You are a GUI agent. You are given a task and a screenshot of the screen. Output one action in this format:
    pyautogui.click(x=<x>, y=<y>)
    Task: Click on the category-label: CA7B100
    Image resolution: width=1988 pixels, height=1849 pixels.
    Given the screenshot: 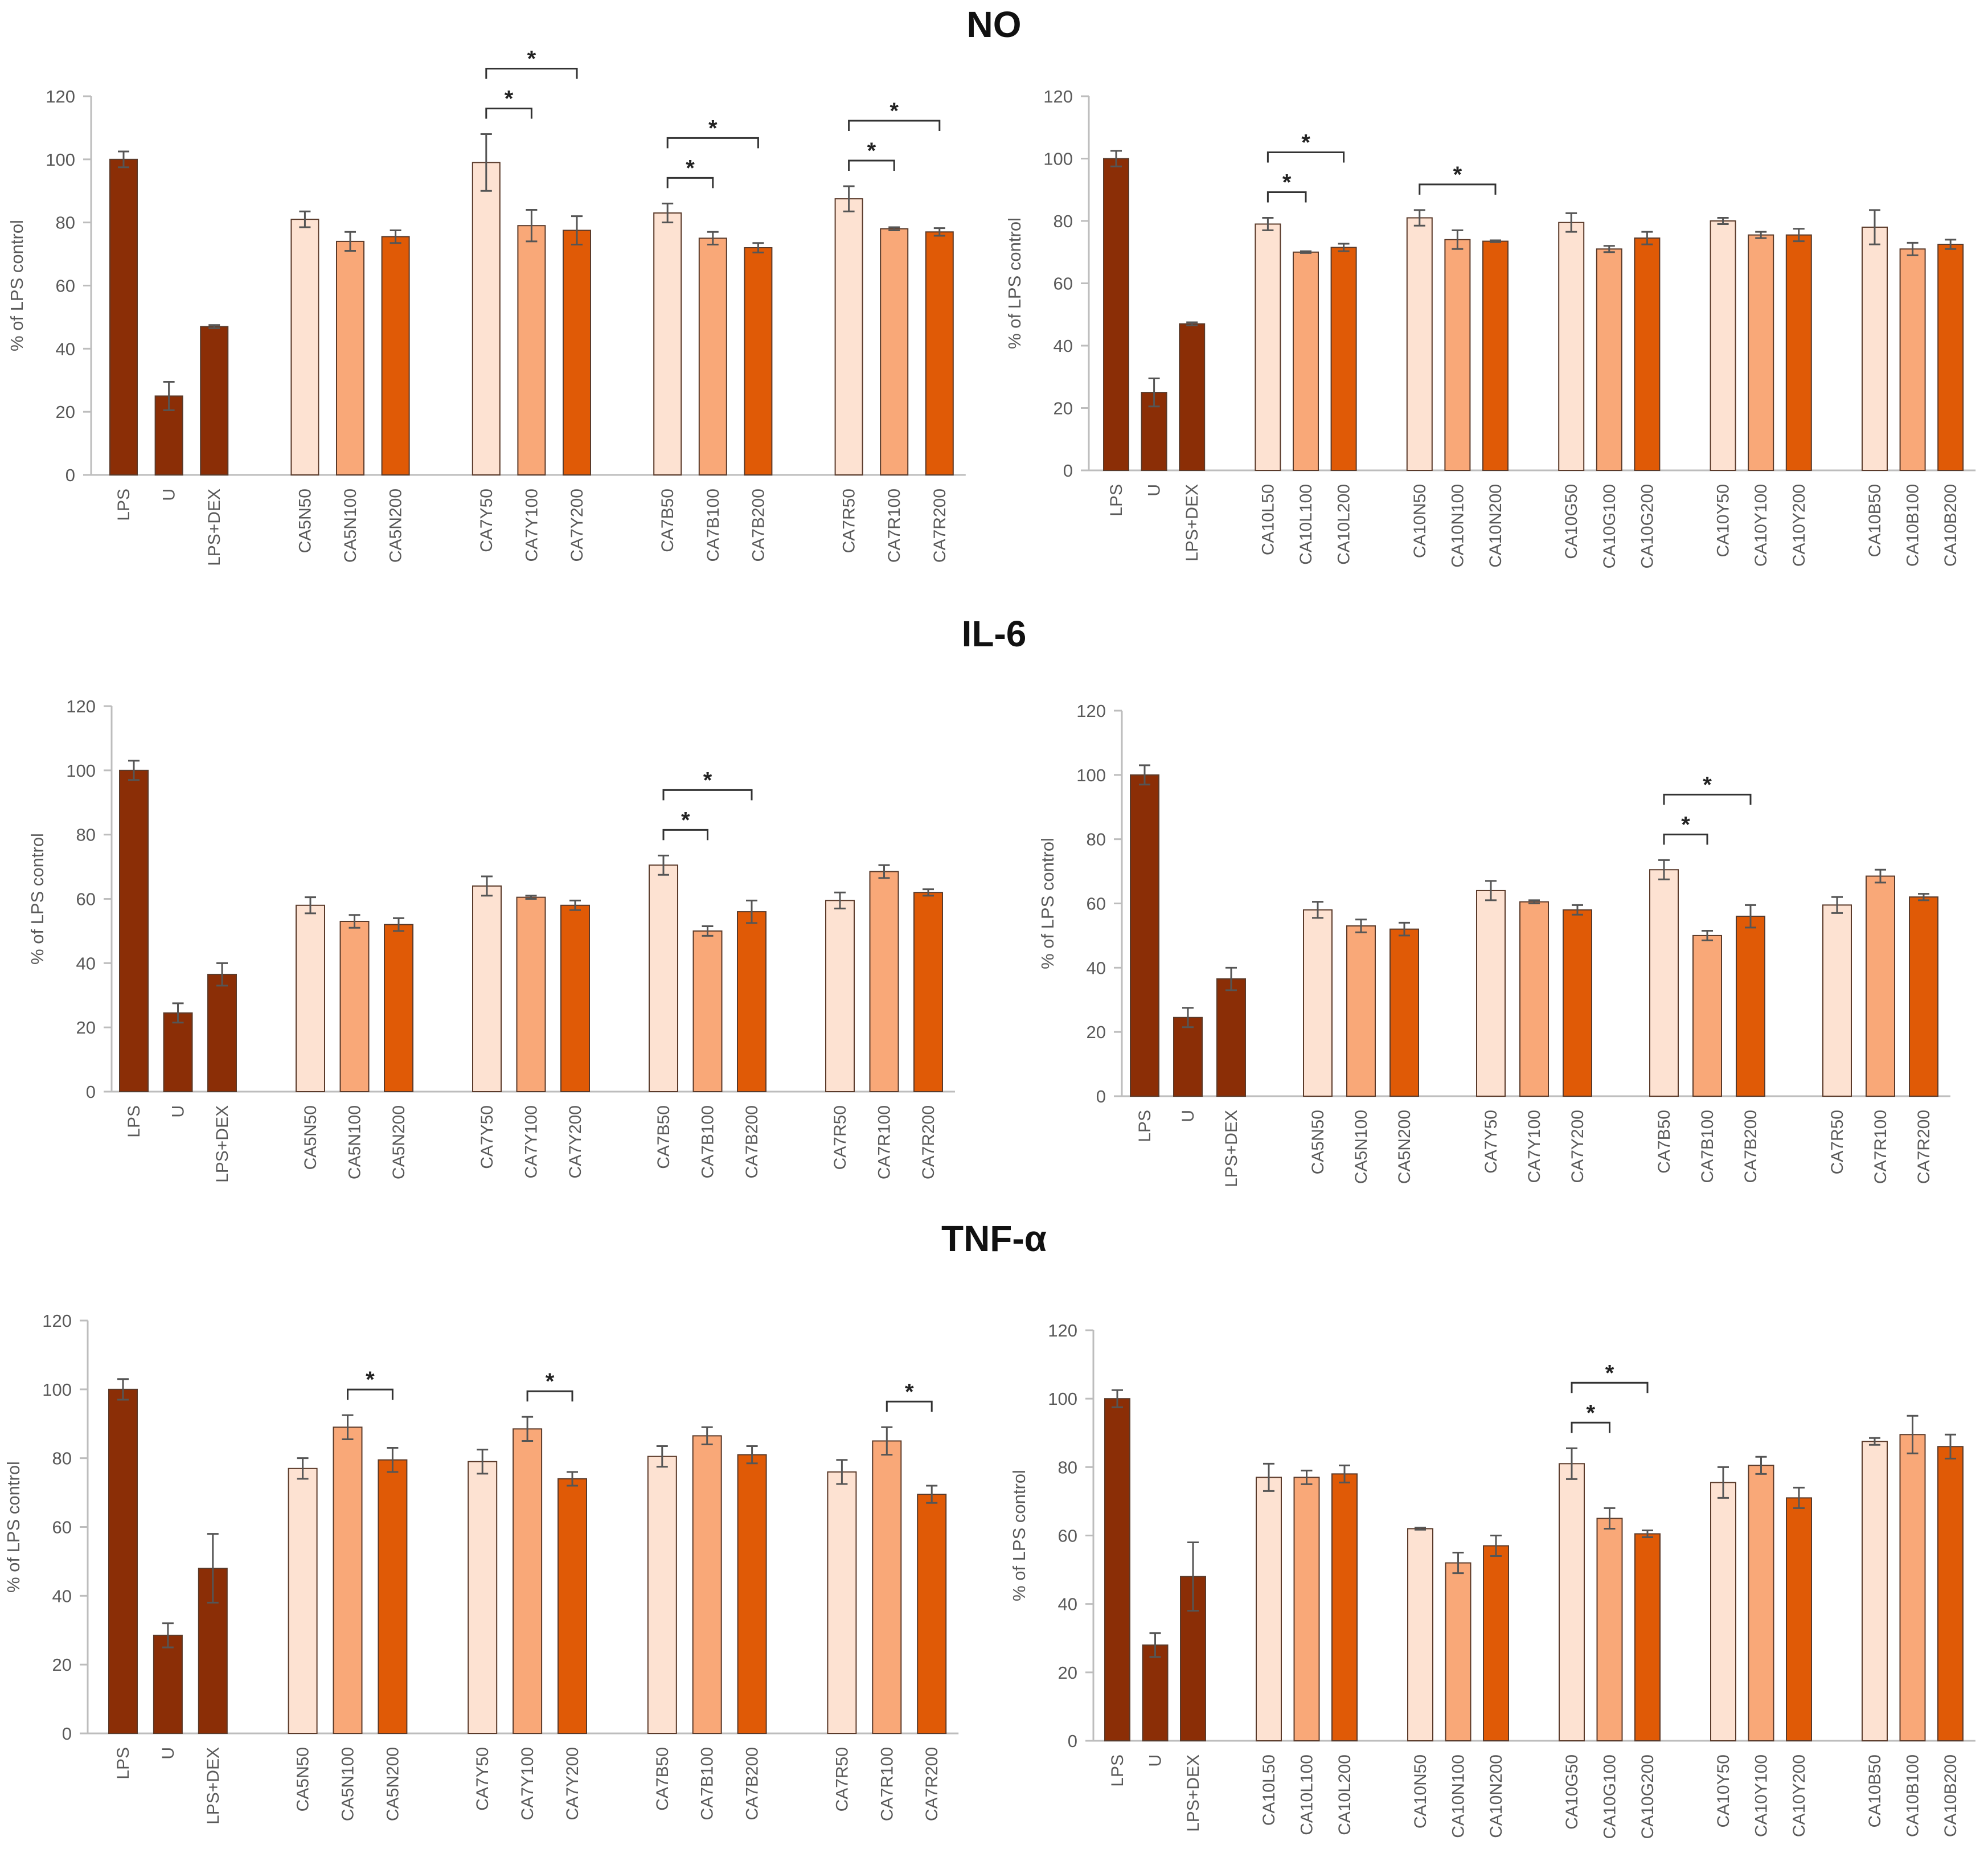 What is the action you would take?
    pyautogui.click(x=707, y=1783)
    